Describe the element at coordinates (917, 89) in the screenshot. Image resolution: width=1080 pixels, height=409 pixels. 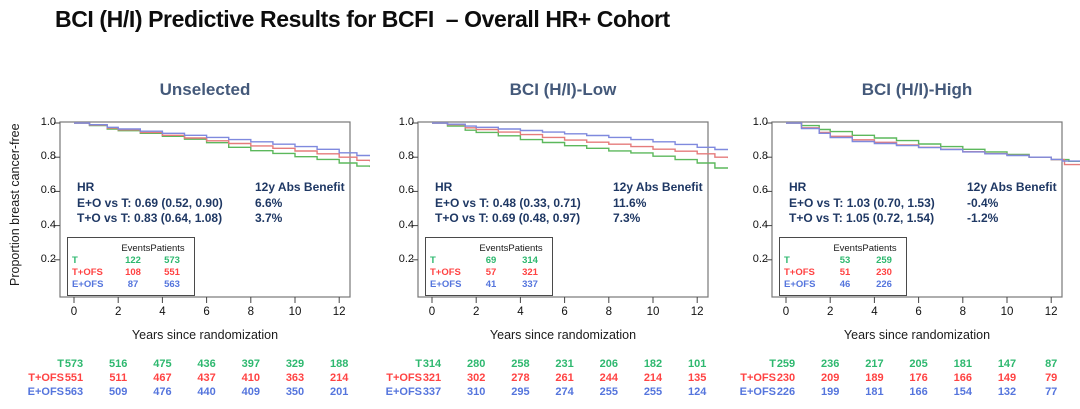
I see `panel-title: BCI (H/I)-High` at that location.